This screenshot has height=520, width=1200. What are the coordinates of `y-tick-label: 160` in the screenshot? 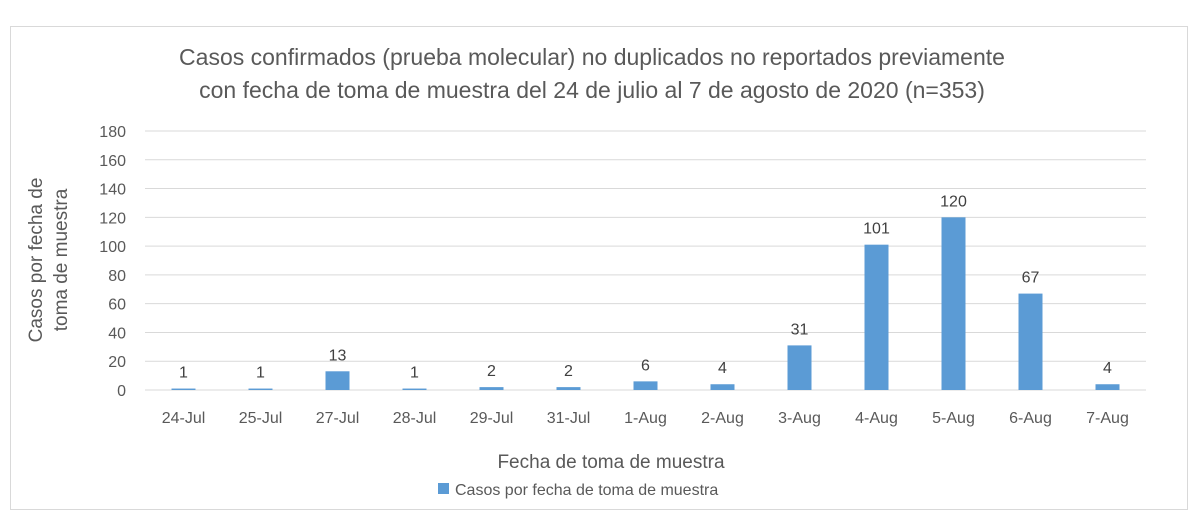 It's located at (112, 161).